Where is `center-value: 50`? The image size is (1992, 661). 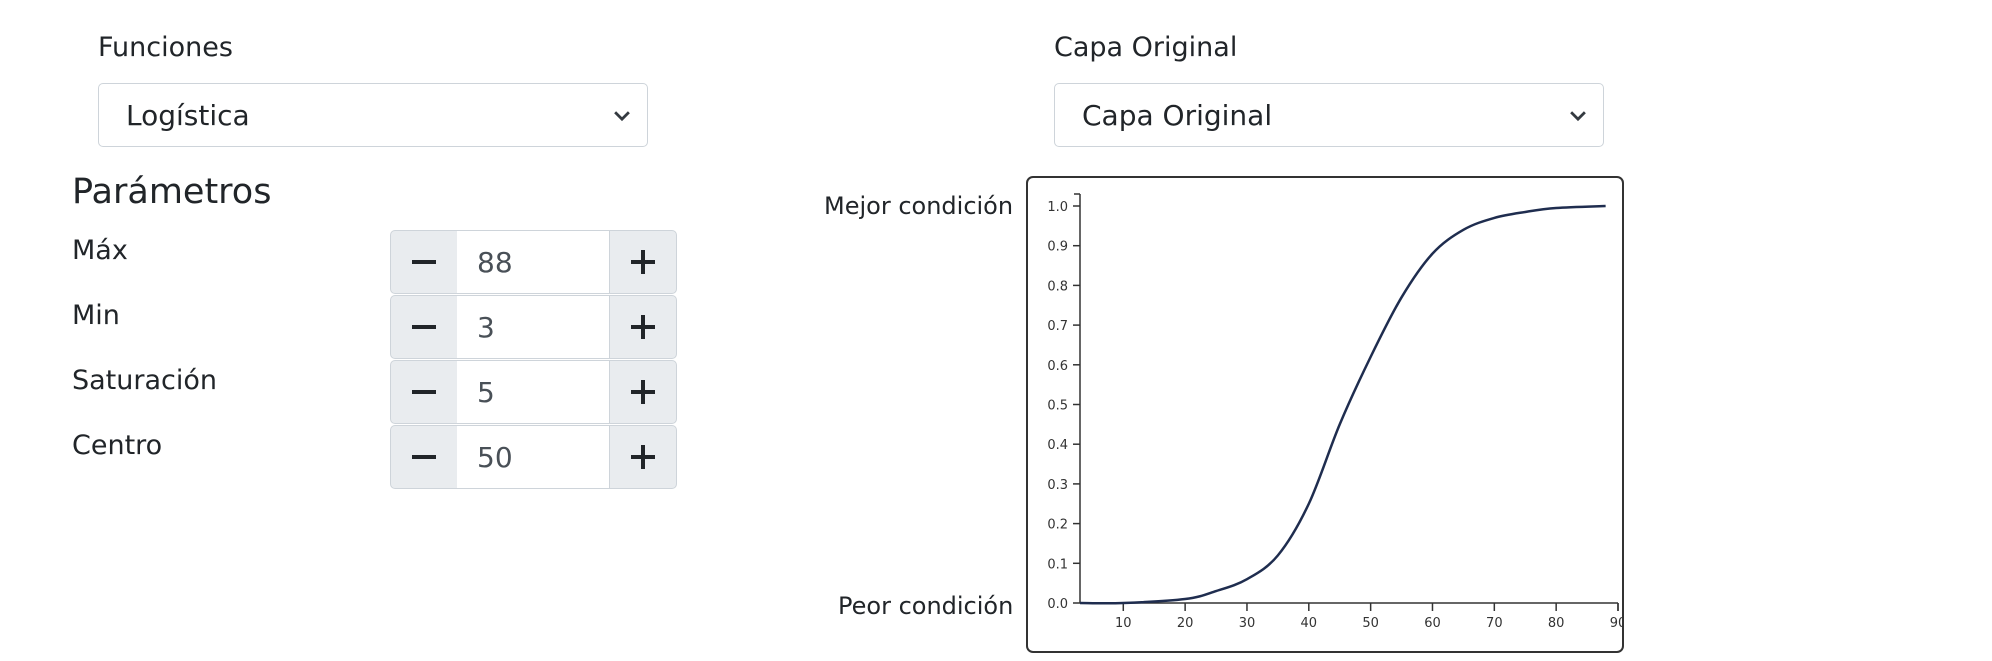 center-value: 50 is located at coordinates (534, 457).